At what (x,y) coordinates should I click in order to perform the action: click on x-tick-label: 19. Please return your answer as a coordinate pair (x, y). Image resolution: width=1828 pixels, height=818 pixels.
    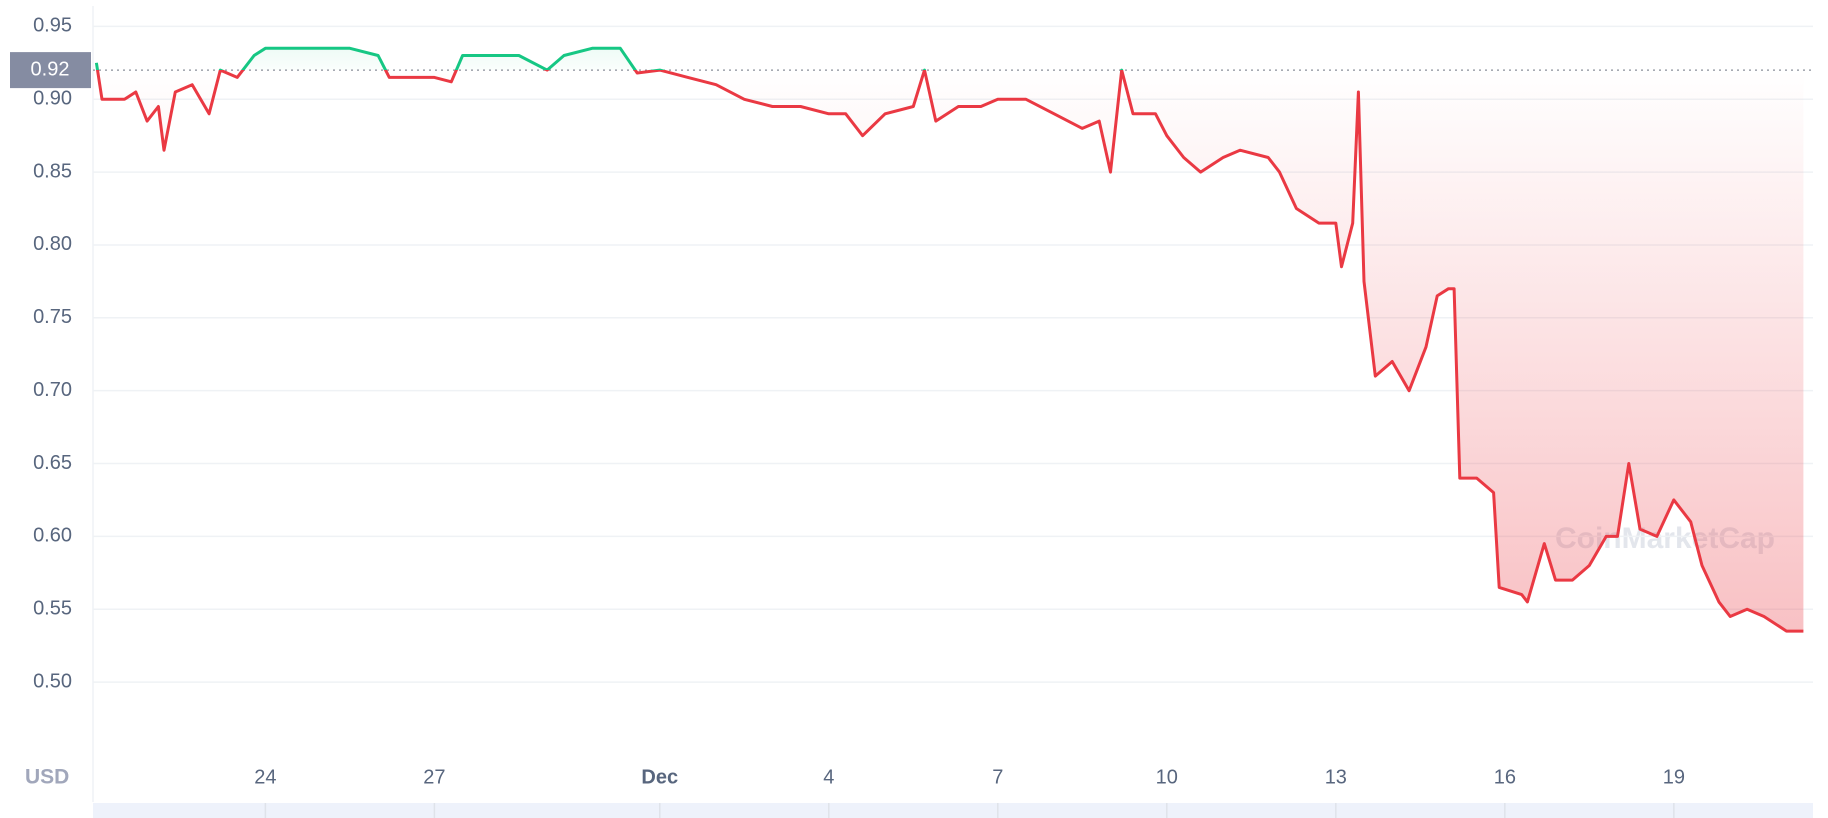
    Looking at the image, I should click on (1674, 777).